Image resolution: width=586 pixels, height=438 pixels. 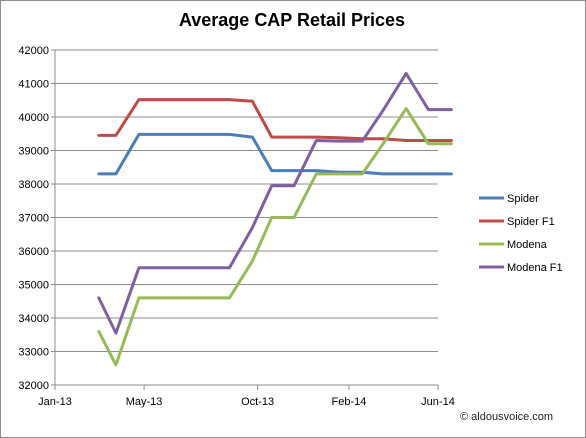 I want to click on y-tick-label: 34000, so click(x=33, y=319).